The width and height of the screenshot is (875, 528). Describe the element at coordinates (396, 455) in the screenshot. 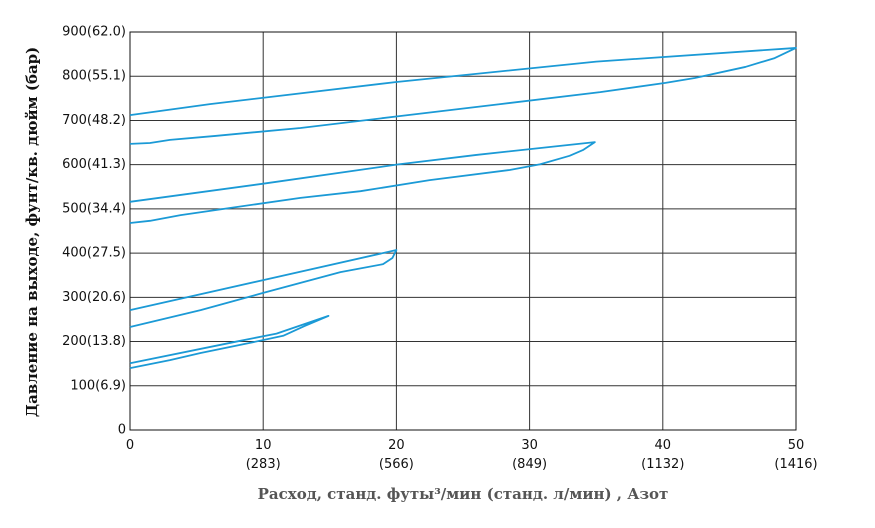

I see `x-tick-label: 20 (566)` at that location.